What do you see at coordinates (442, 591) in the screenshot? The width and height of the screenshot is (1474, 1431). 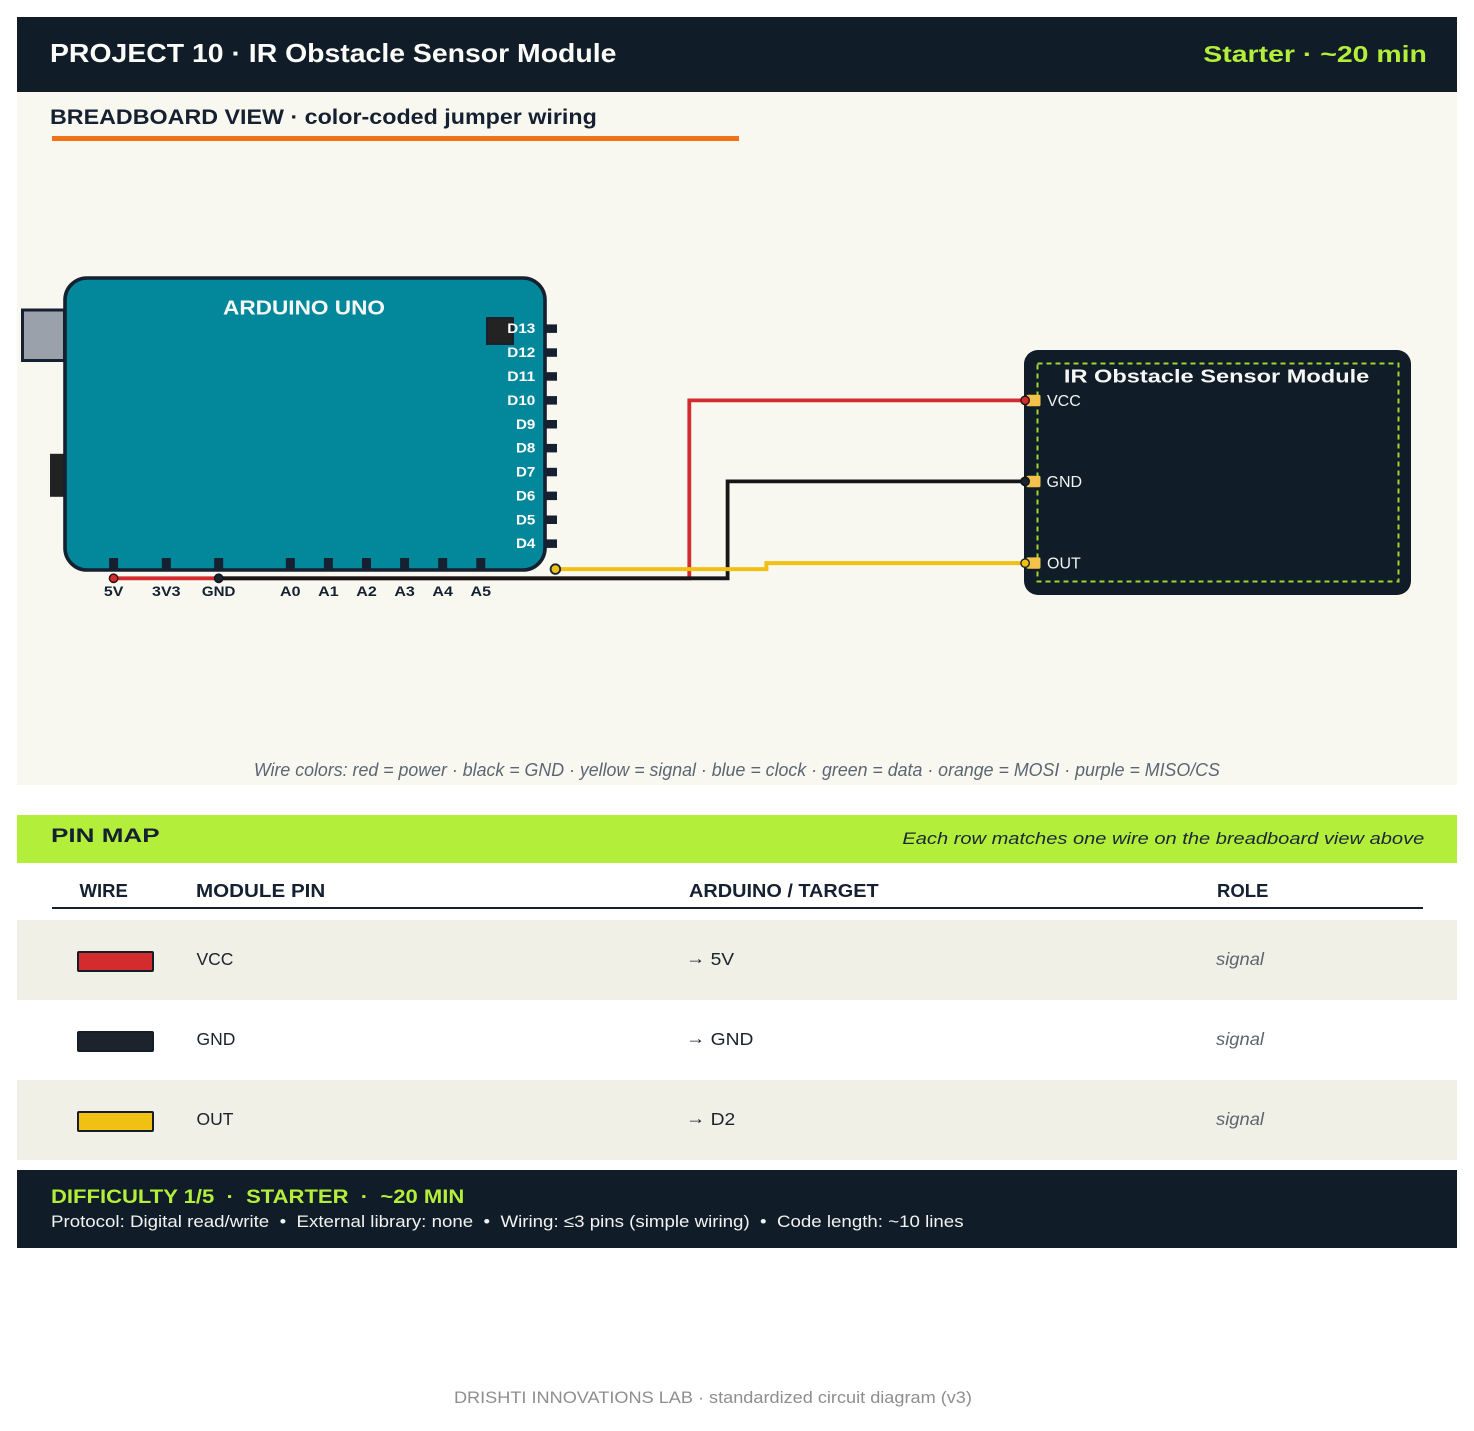 I see `svg-text: A4` at bounding box center [442, 591].